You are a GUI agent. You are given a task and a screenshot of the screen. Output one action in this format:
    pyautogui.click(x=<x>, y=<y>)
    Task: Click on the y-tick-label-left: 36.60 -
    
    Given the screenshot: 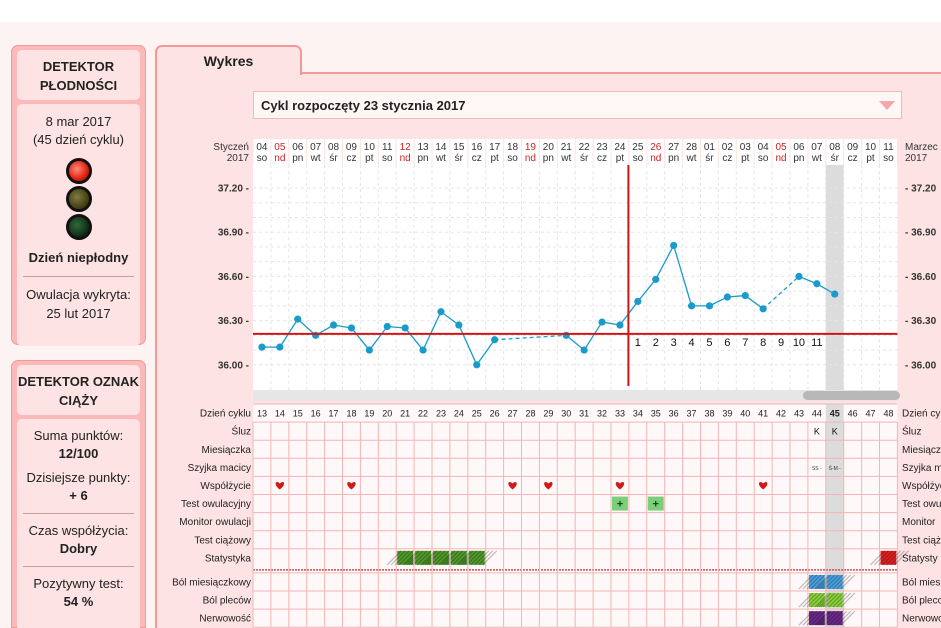 What is the action you would take?
    pyautogui.click(x=233, y=277)
    